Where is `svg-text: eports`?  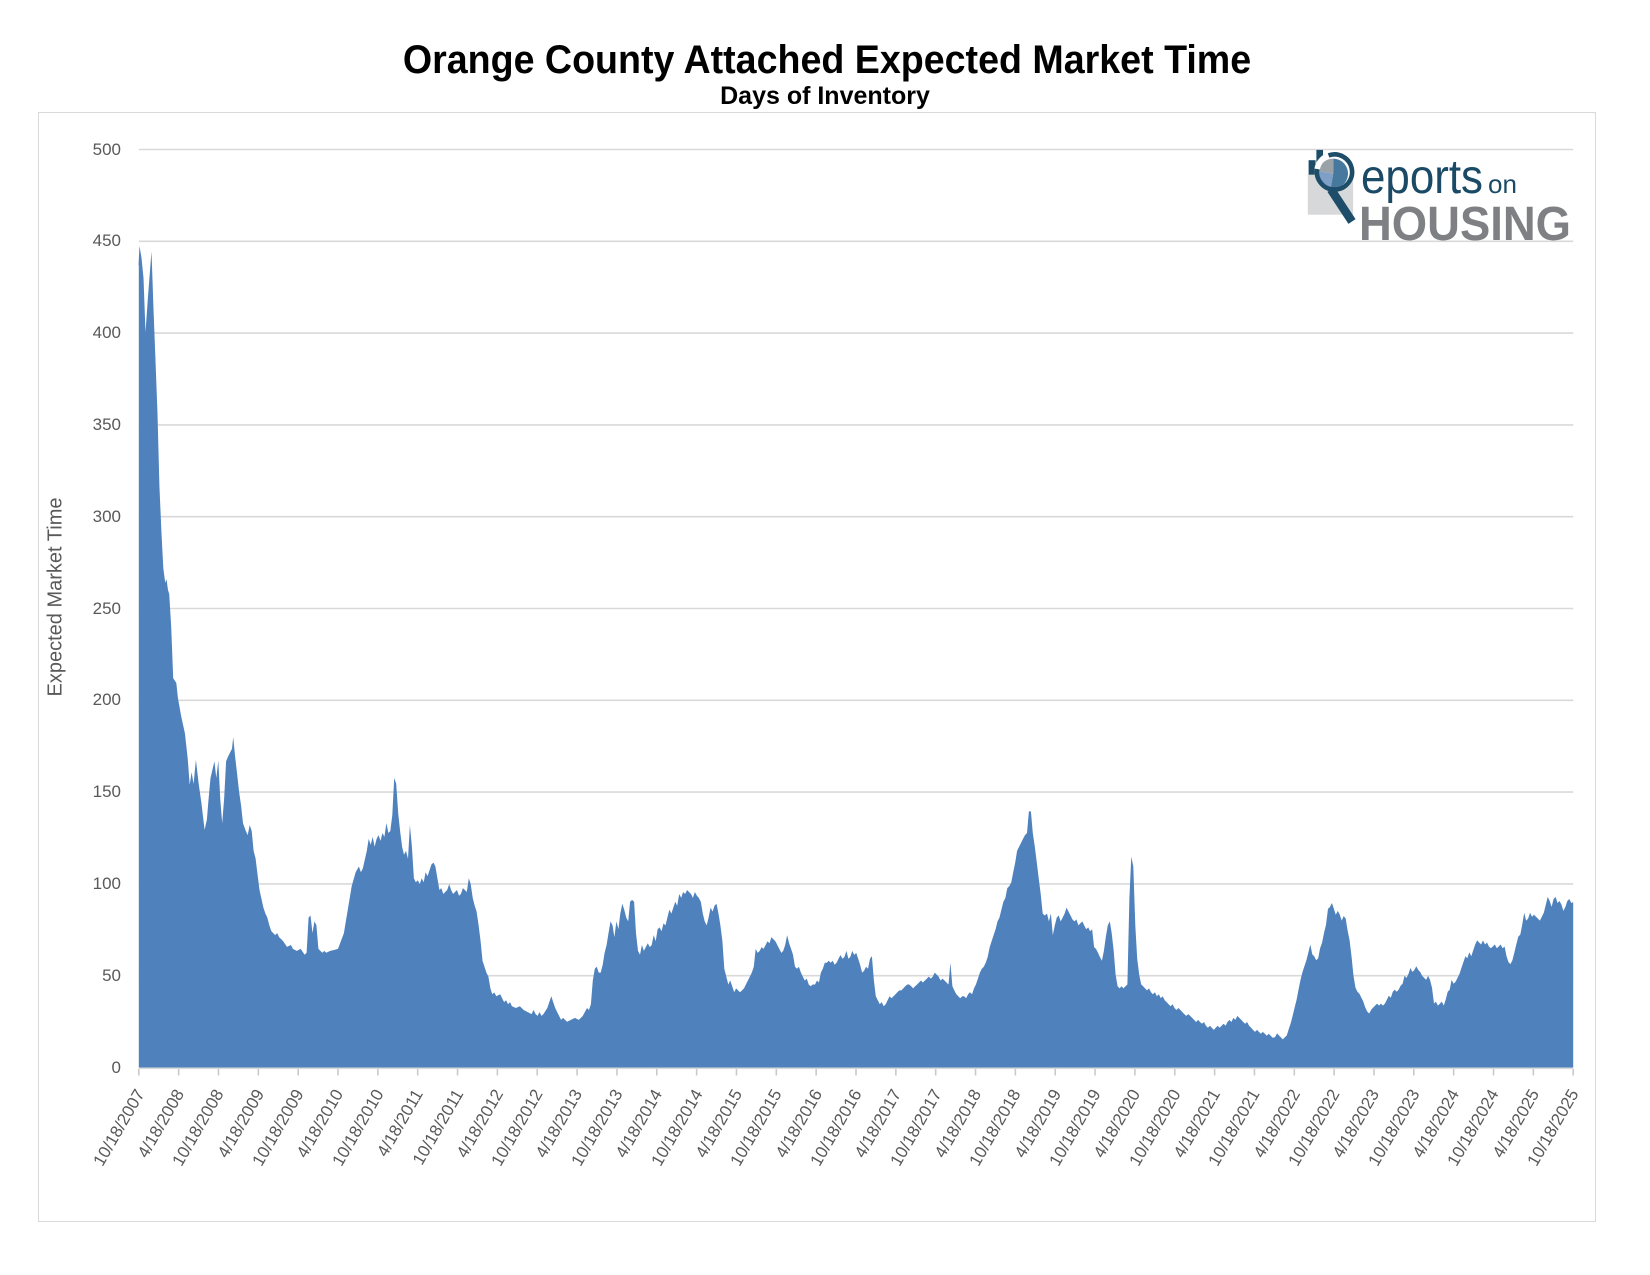 svg-text: eports is located at coordinates (1422, 177).